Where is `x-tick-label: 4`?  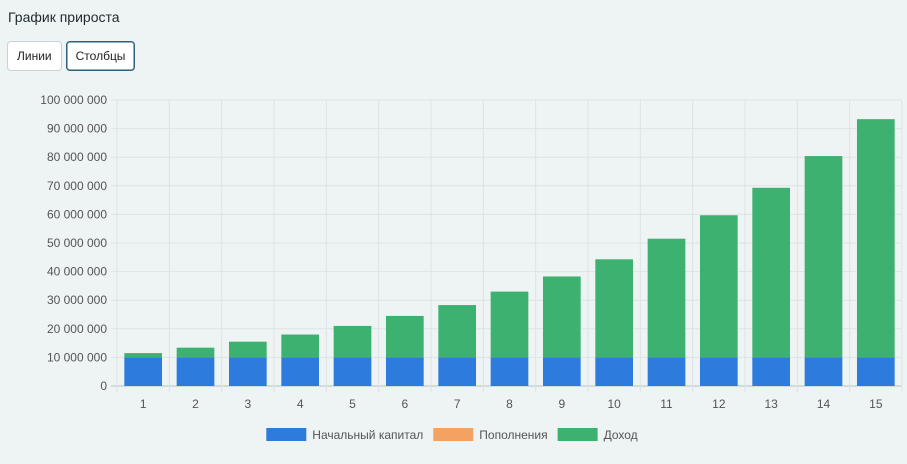
x-tick-label: 4 is located at coordinates (300, 404).